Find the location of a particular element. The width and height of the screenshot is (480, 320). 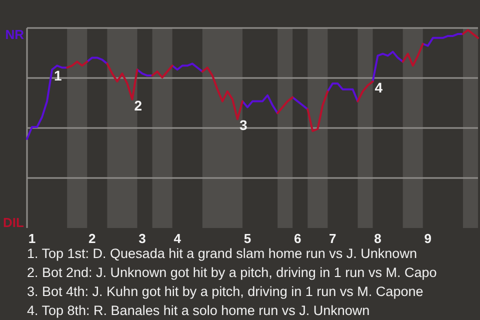

x-tick-label: 1 is located at coordinates (32, 238).